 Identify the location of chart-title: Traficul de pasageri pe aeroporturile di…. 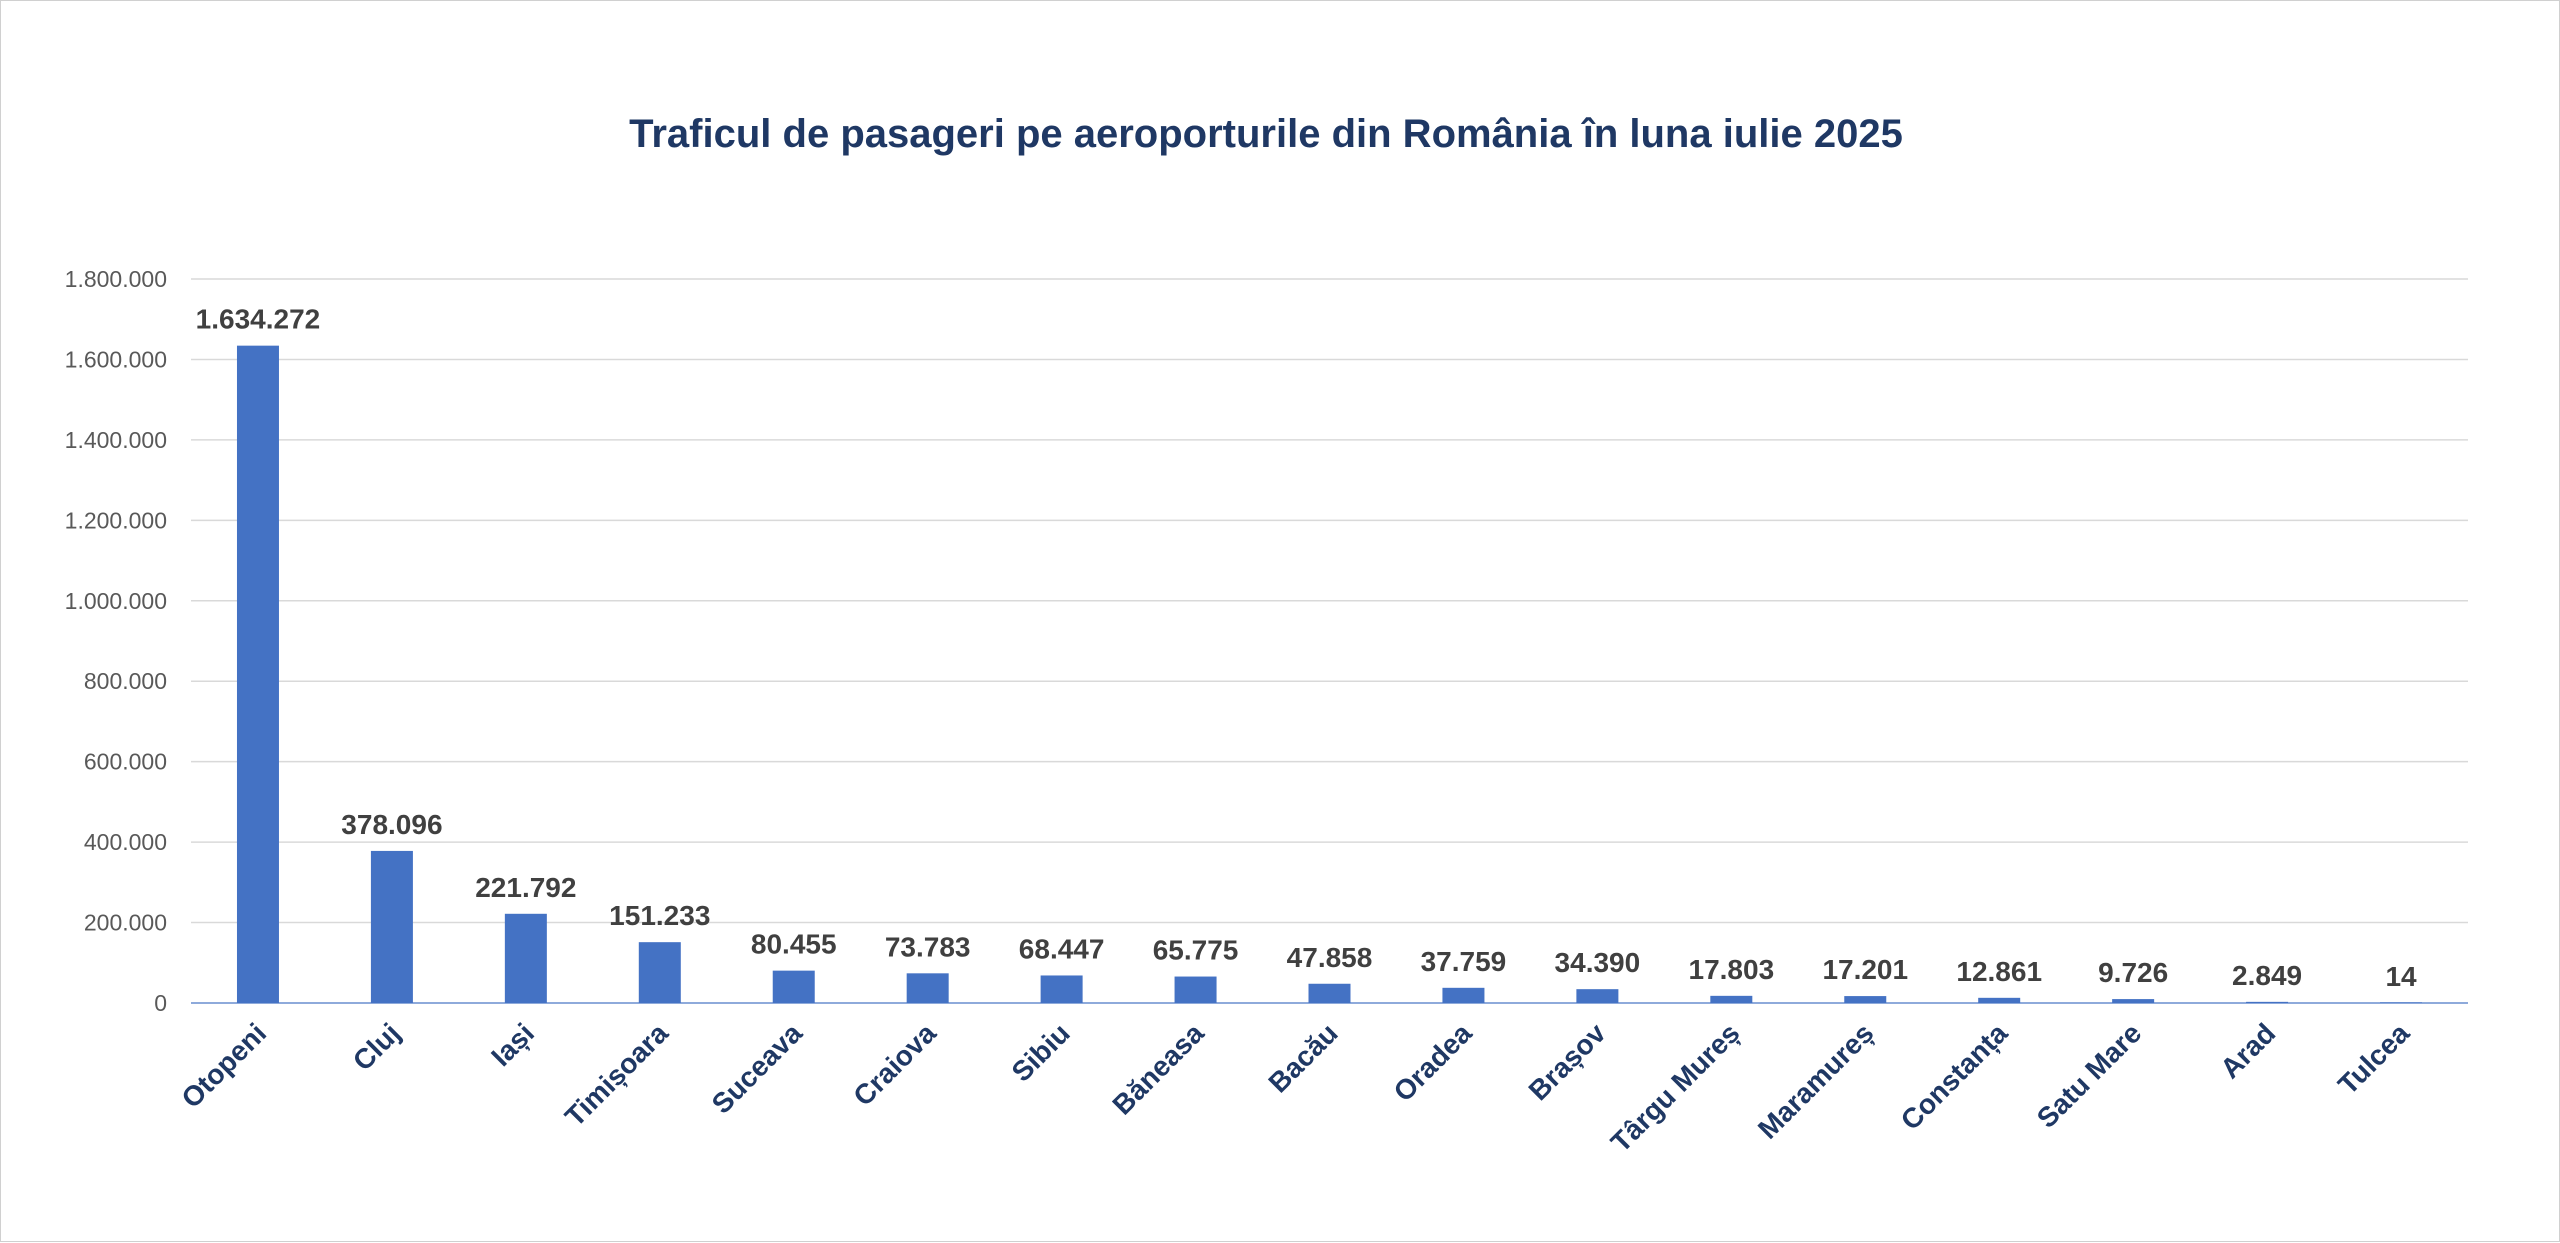
(1266, 134).